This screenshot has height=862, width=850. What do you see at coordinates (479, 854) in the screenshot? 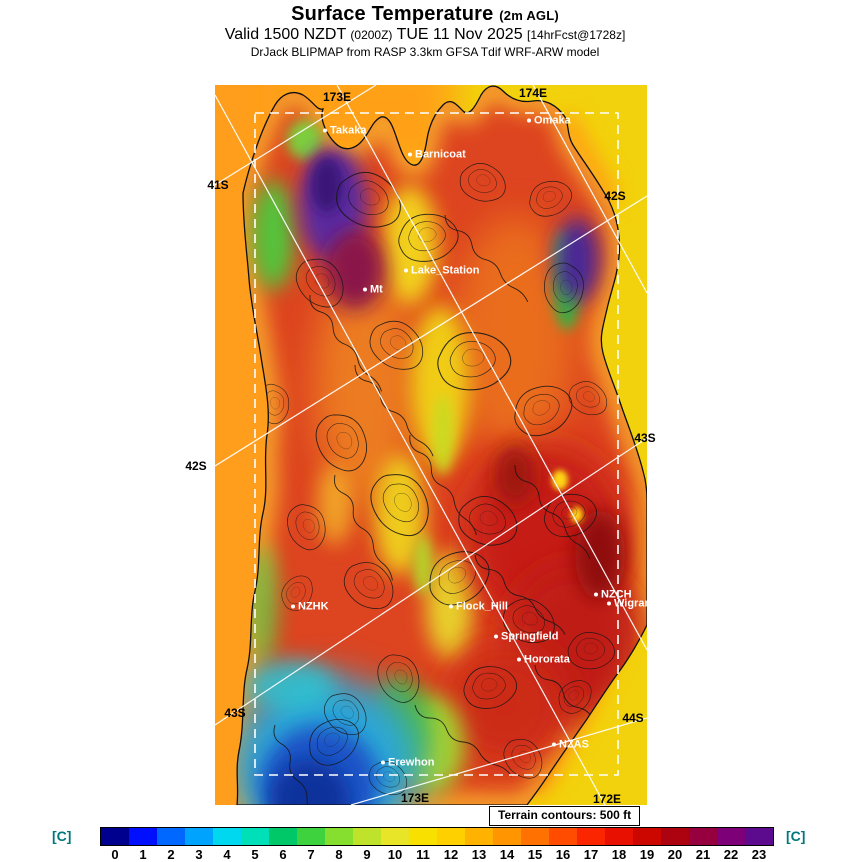
I see `colorbar-tick-label: 13` at bounding box center [479, 854].